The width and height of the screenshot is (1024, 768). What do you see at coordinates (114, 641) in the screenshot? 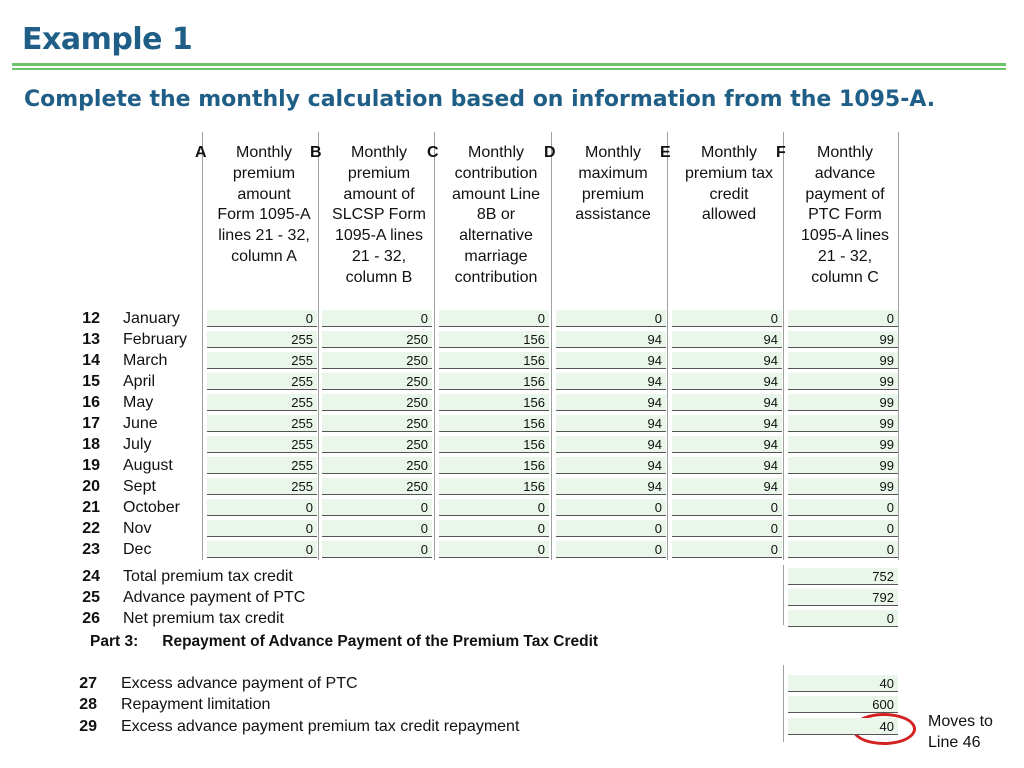
I see `part3-label: Part 3:` at bounding box center [114, 641].